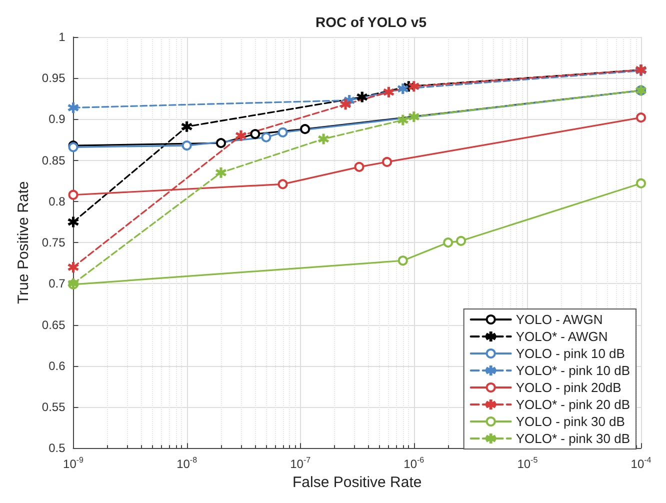 This screenshot has width=666, height=503. Describe the element at coordinates (573, 438) in the screenshot. I see `legend-label: YOLO* - pink 30 dB` at that location.